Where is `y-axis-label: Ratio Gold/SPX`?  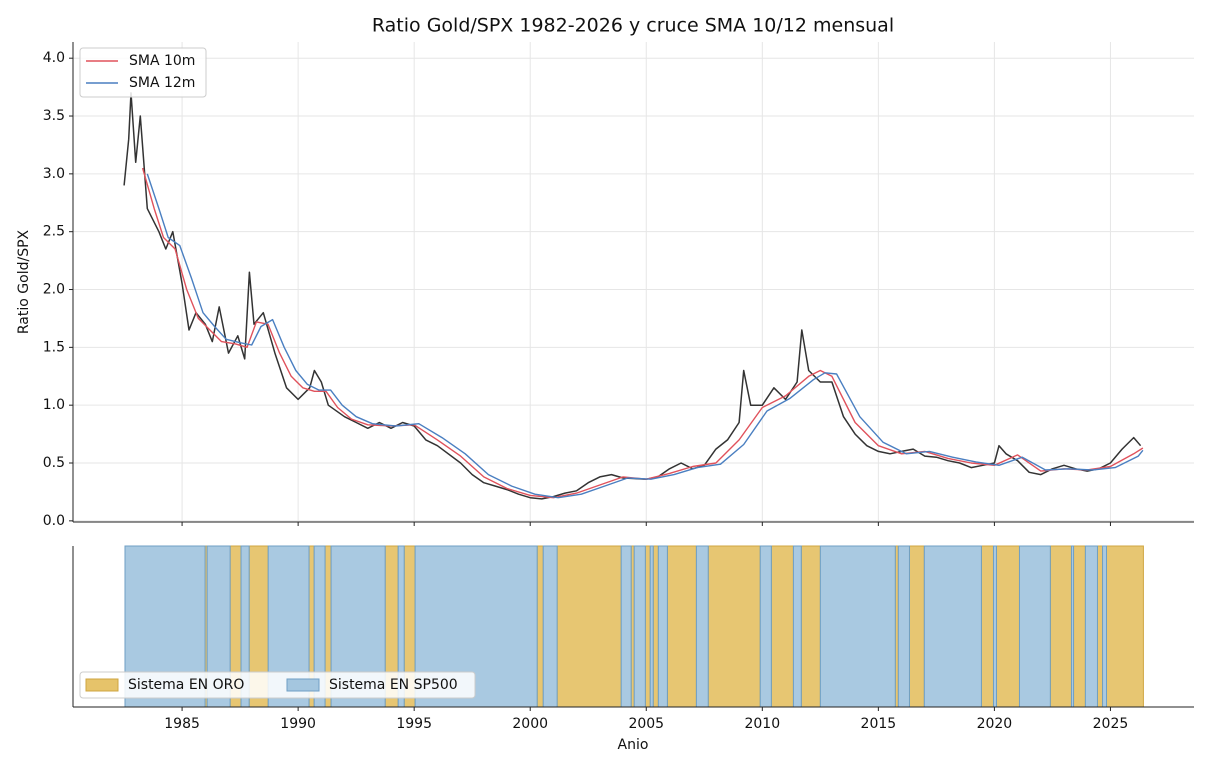
y-axis-label: Ratio Gold/SPX is located at coordinates (24, 281).